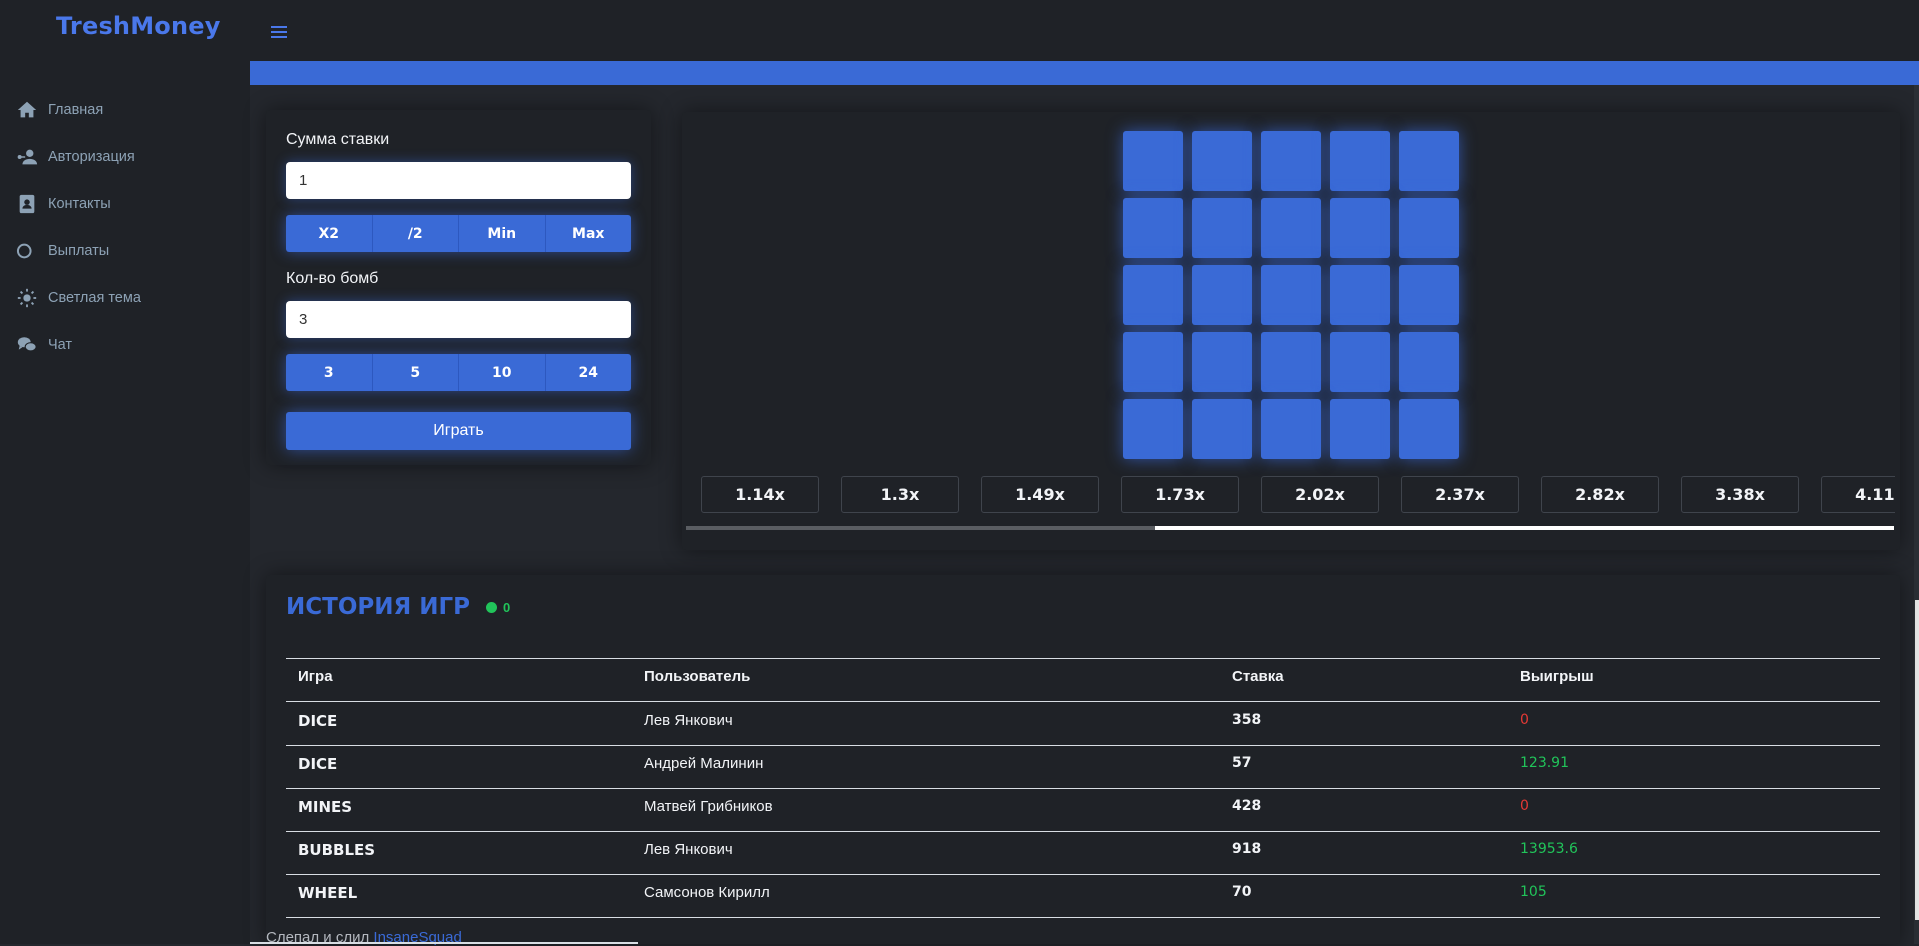 The image size is (1919, 946). I want to click on bombs-count-buttons: 3 5 10 24, so click(458, 372).